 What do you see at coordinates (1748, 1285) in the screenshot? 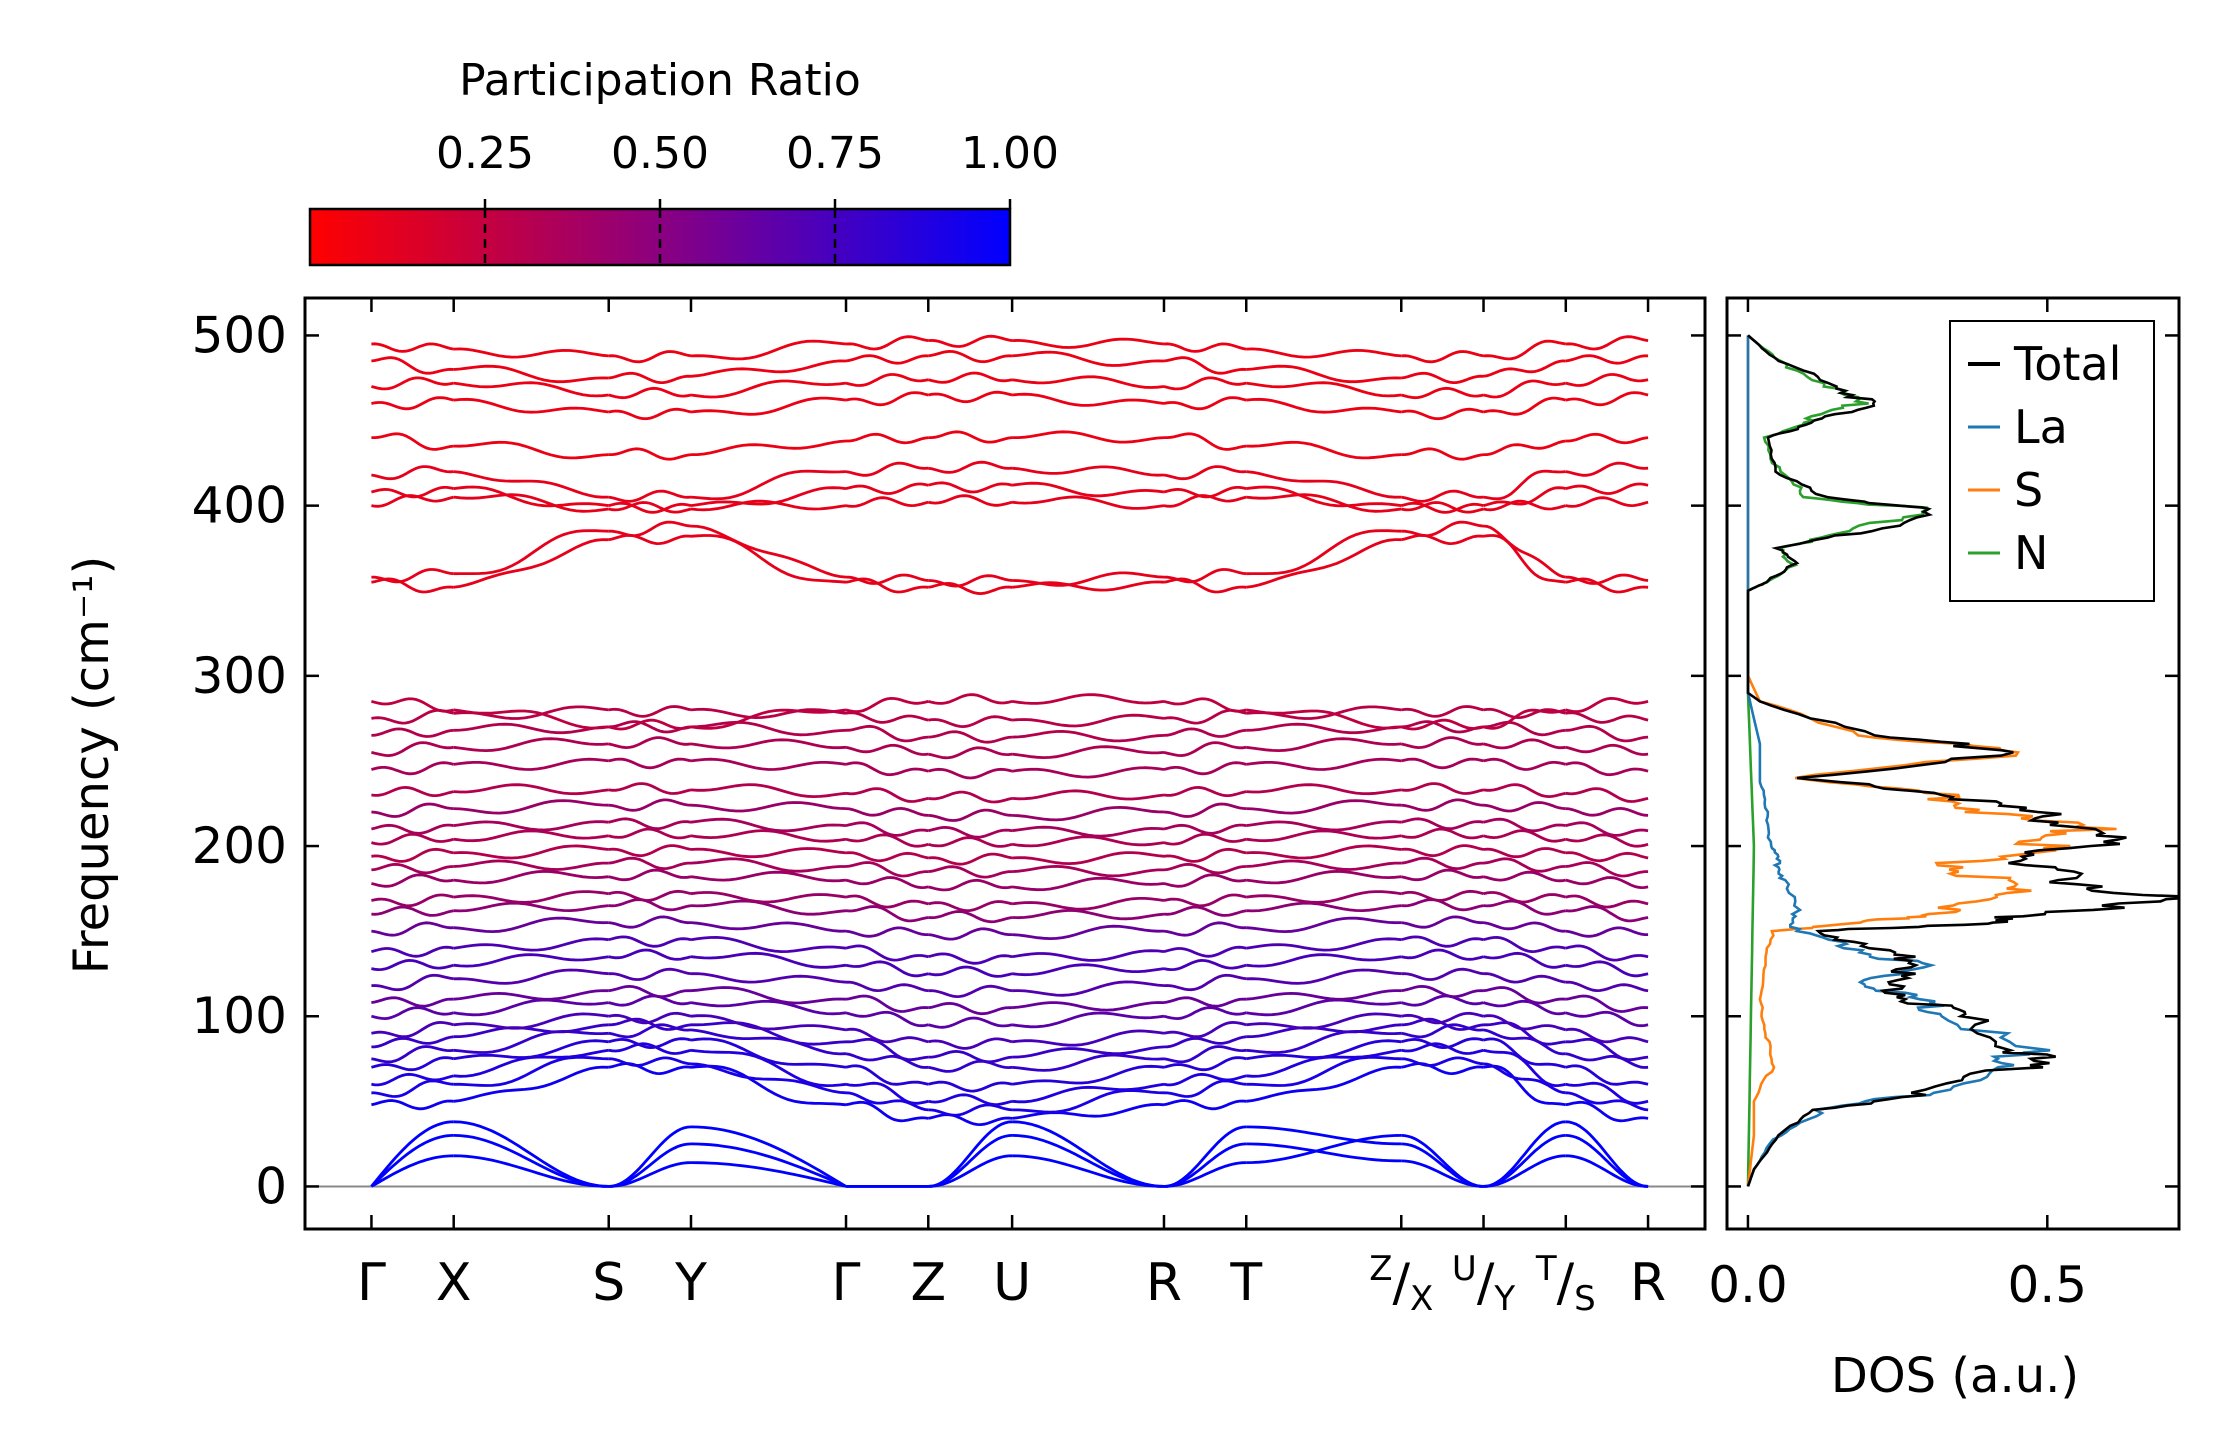
I see `dos-x-tick-label: 0.0` at bounding box center [1748, 1285].